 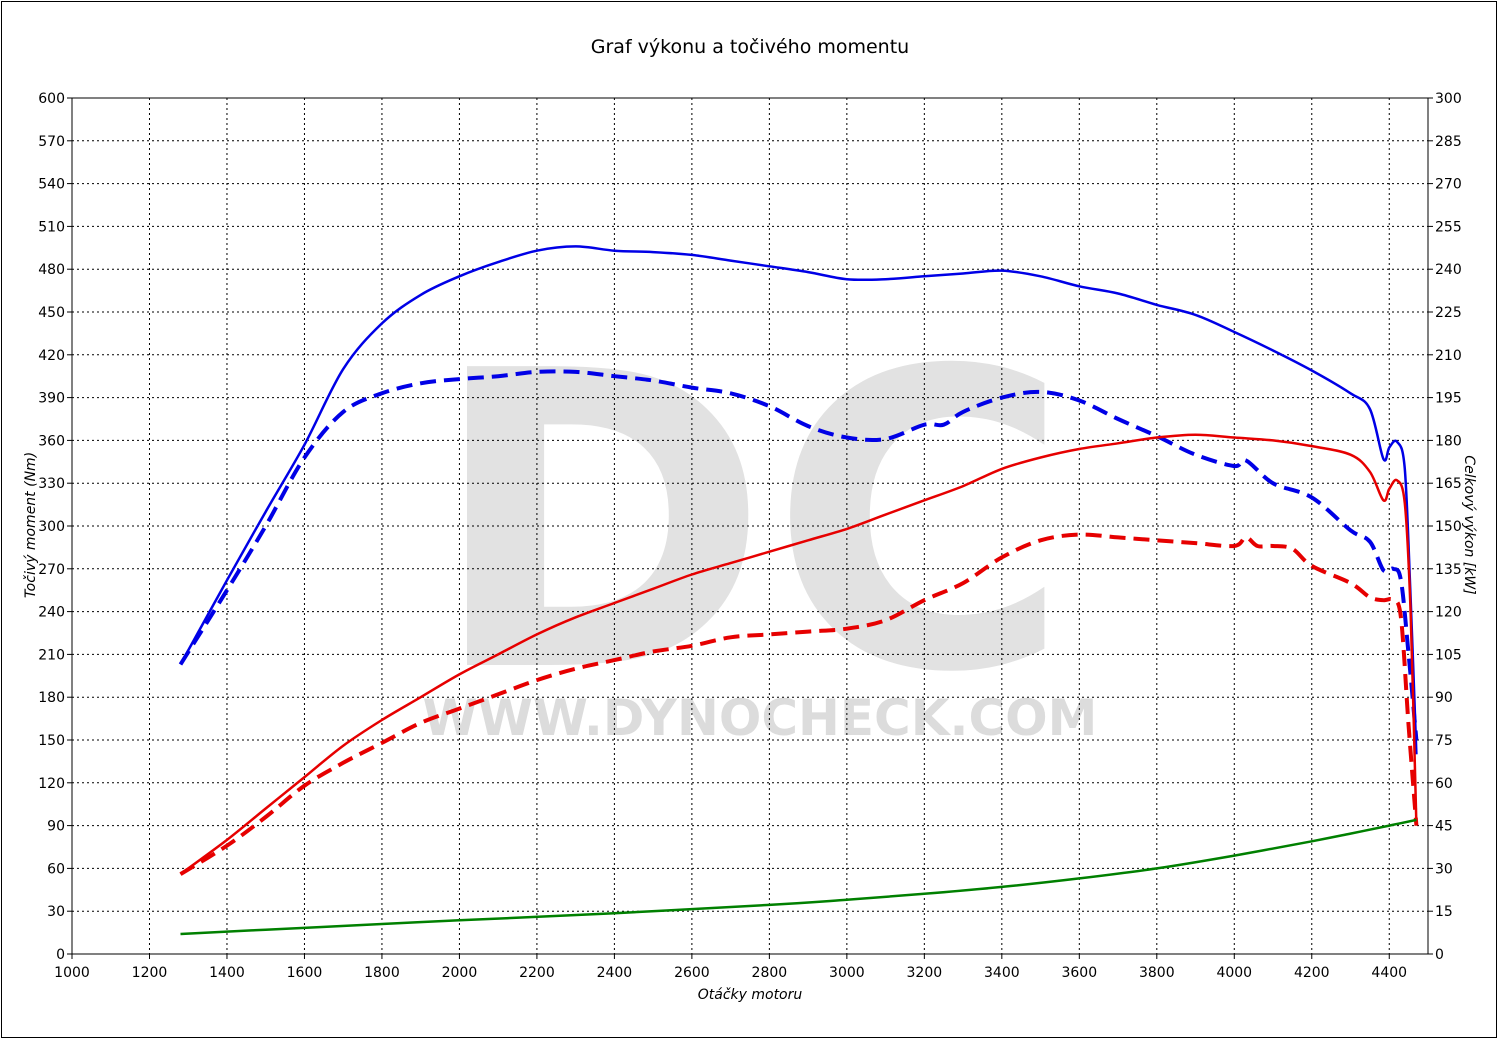 I want to click on x-tick-label: 1000, so click(x=72, y=973).